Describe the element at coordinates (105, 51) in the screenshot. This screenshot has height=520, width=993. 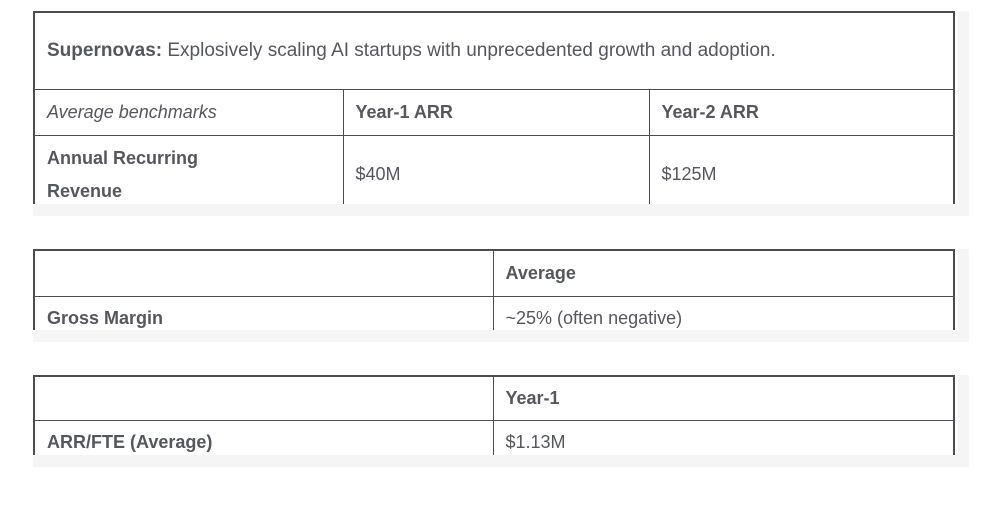
I see `caption-lead: Supernovas:` at that location.